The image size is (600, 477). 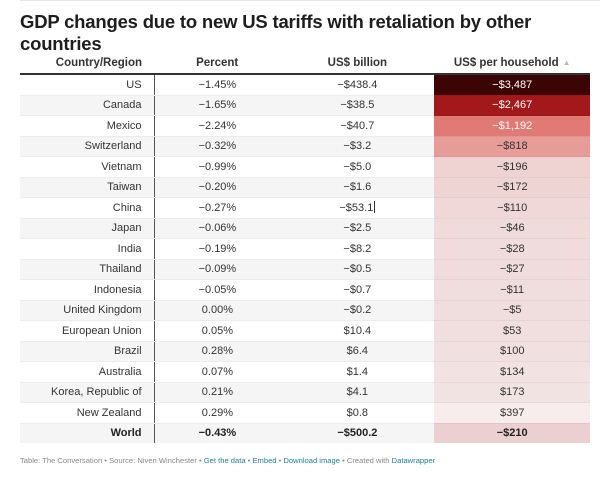 I want to click on table-row: US −1.45% −$438.4 −$3,487, so click(x=305, y=85).